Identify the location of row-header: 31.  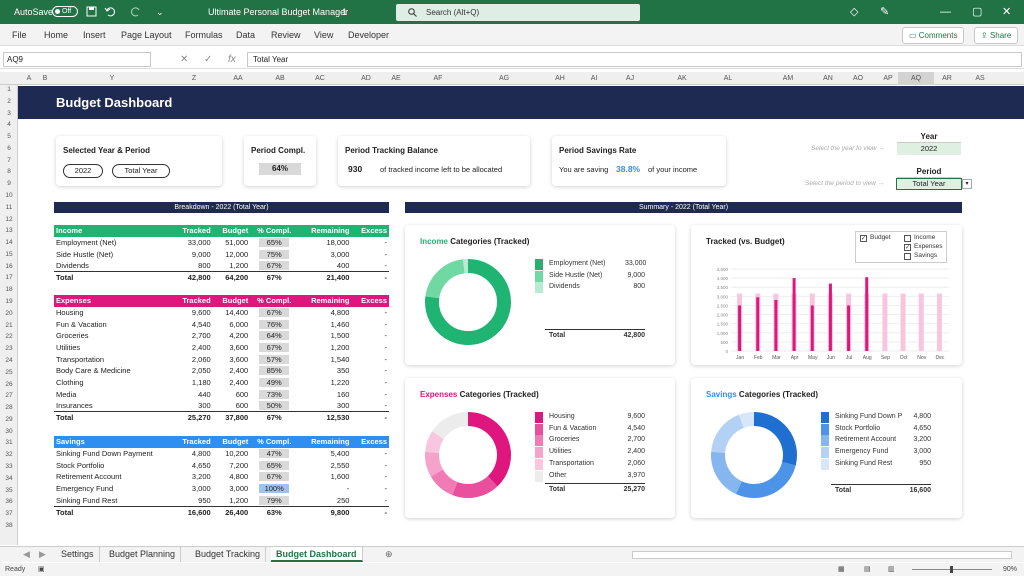
(9, 443).